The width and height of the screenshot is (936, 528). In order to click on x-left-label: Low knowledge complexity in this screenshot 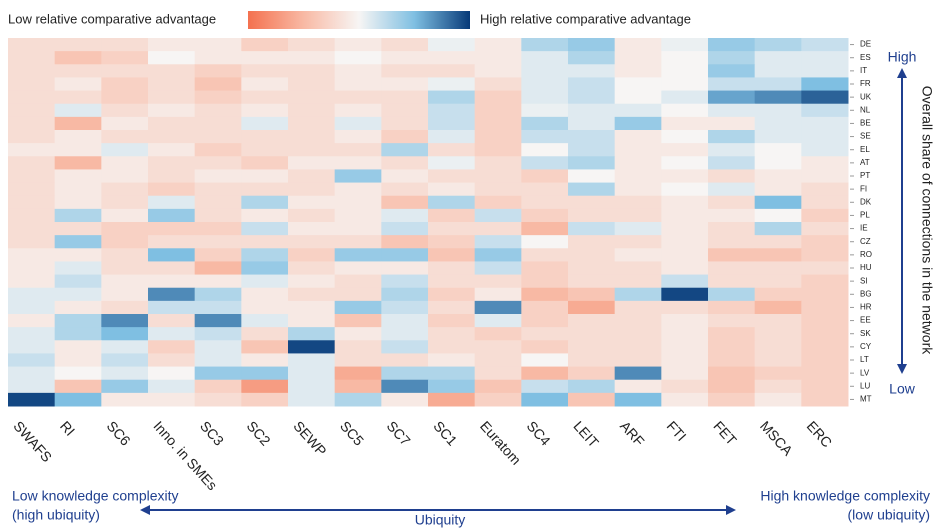, I will do `click(95, 496)`.